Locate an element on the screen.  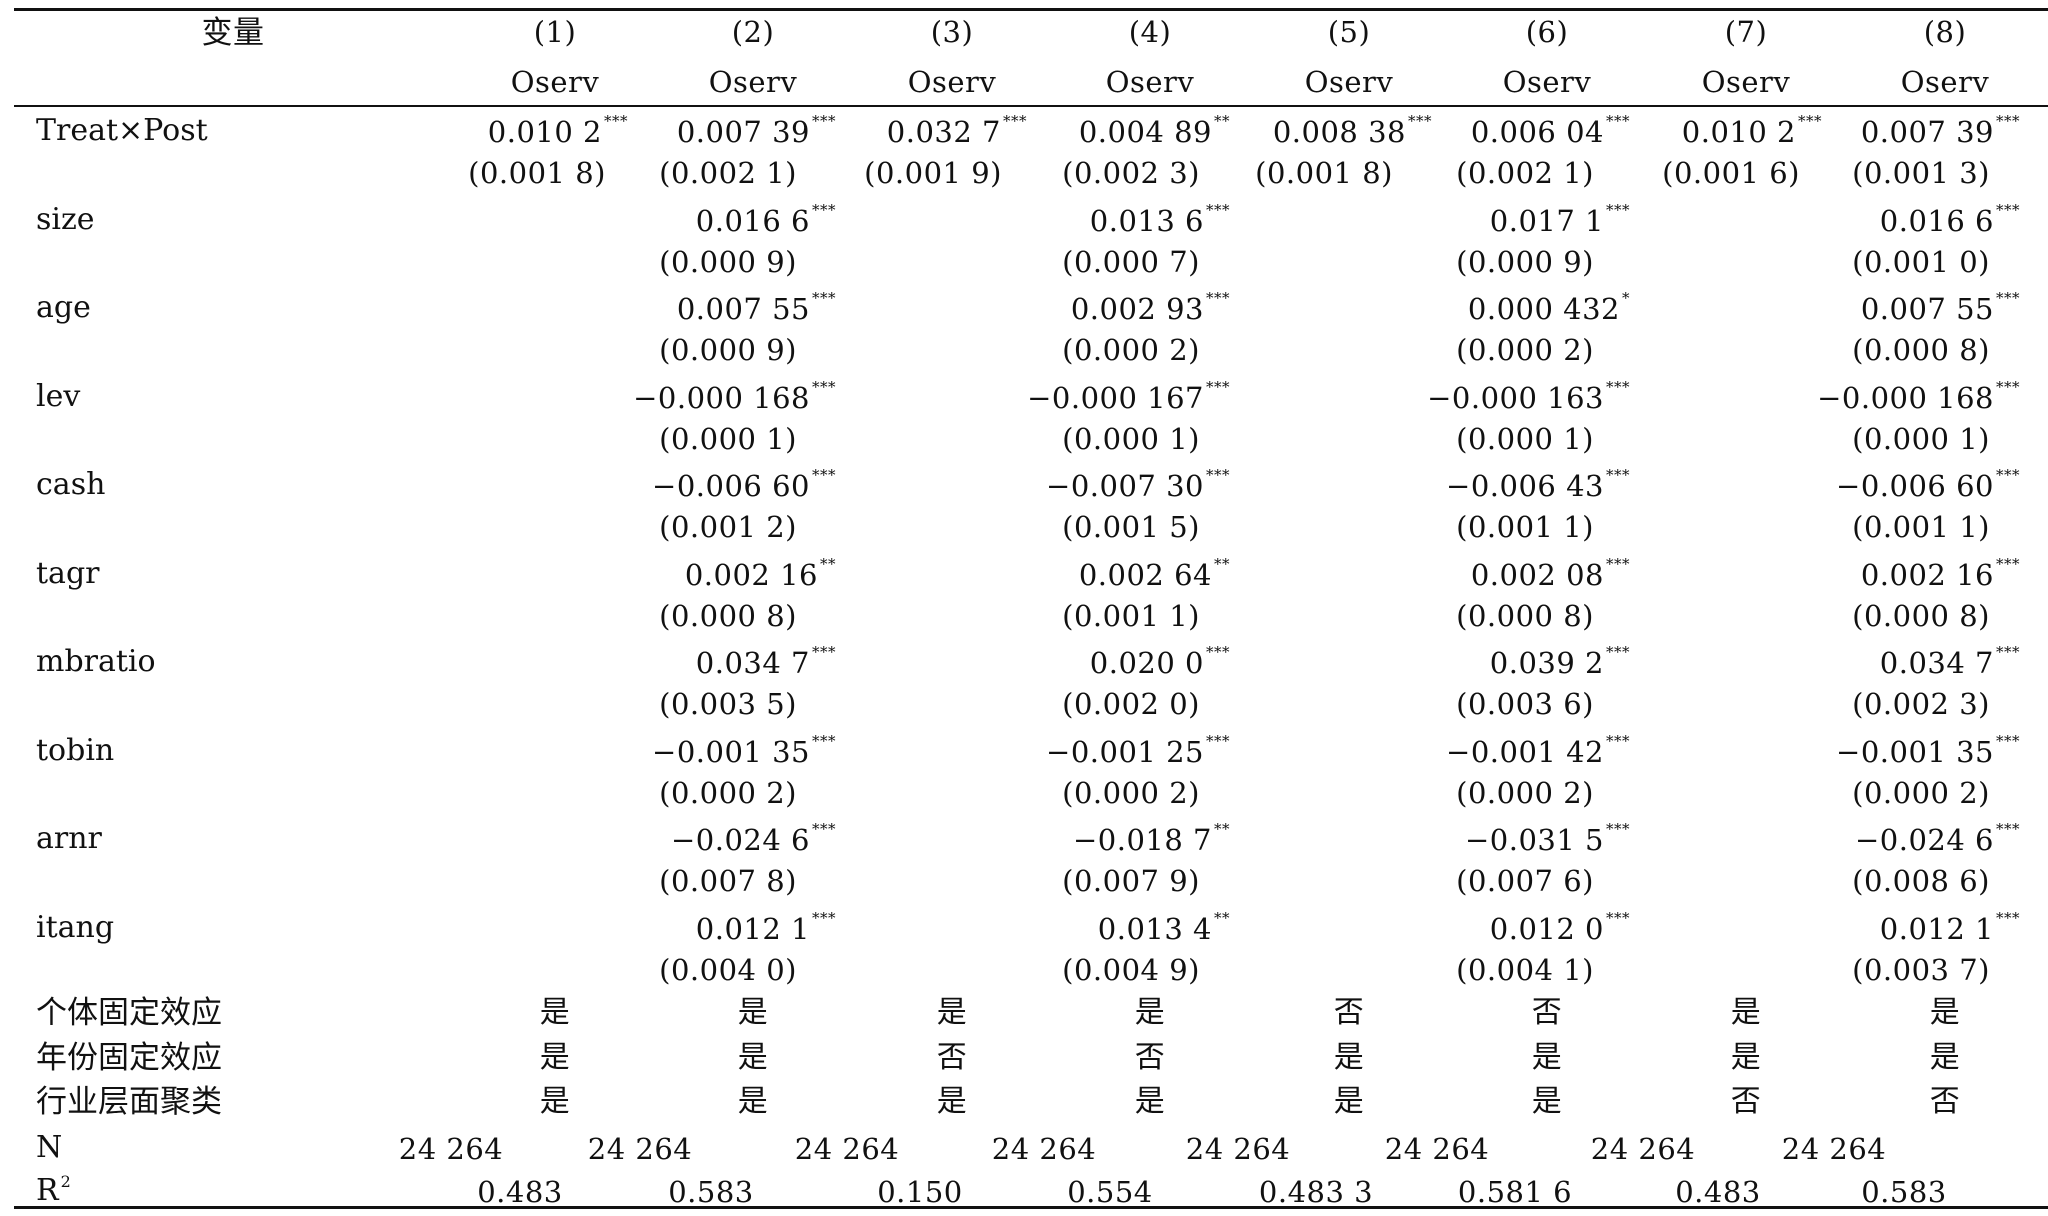
coefficient-number: −0.024 6 is located at coordinates (1924, 840).